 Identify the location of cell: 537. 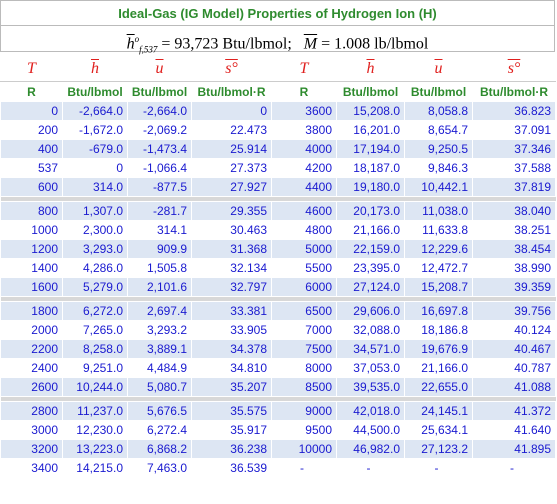
(31, 168).